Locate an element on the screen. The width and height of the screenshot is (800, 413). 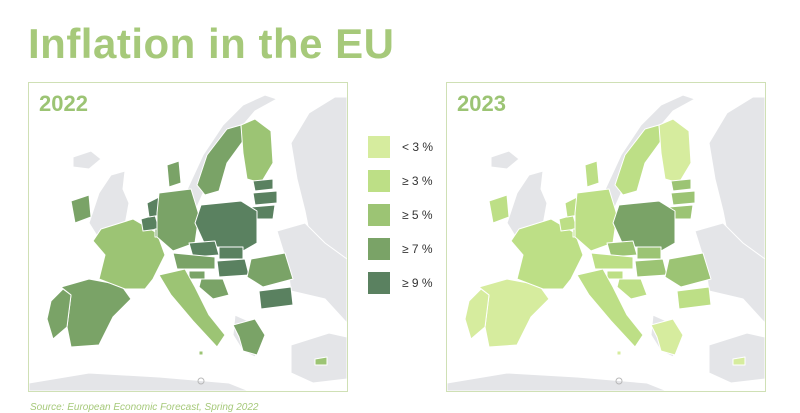
panel-year-label: 2023 is located at coordinates (481, 103).